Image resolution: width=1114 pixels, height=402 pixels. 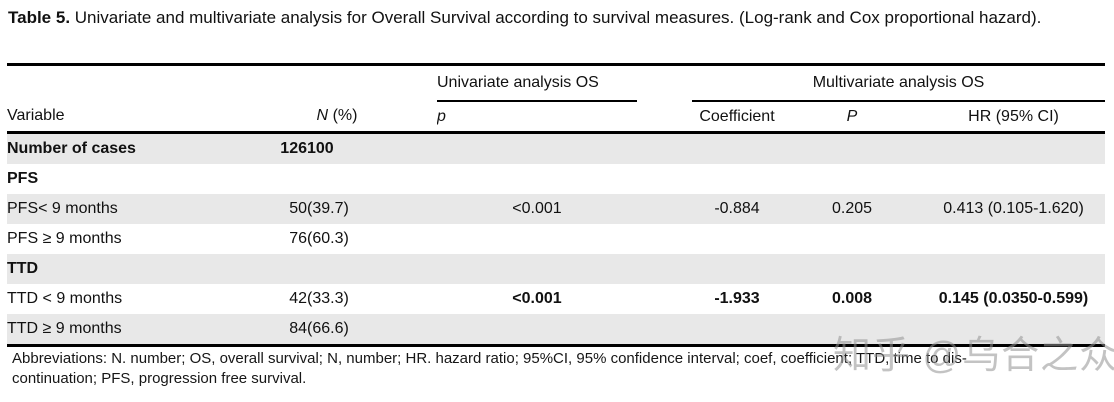 I want to click on cell-variable: TTD ≥ 9 months, so click(x=122, y=330).